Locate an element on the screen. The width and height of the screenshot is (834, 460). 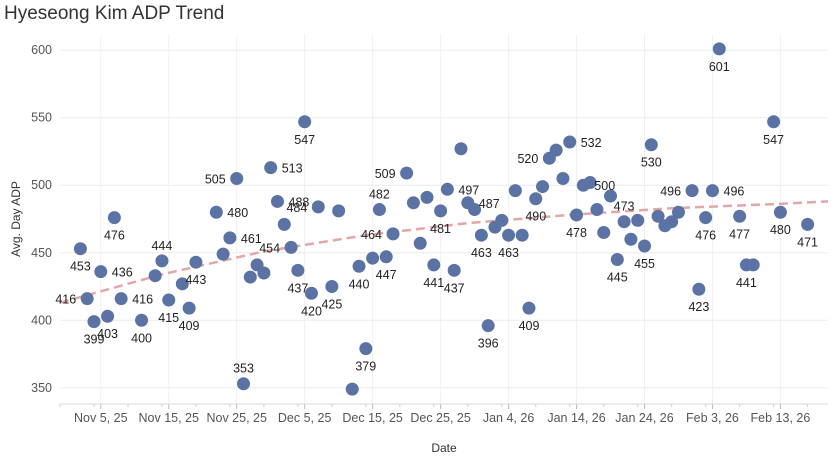
x-axis-title: Date is located at coordinates (444, 448).